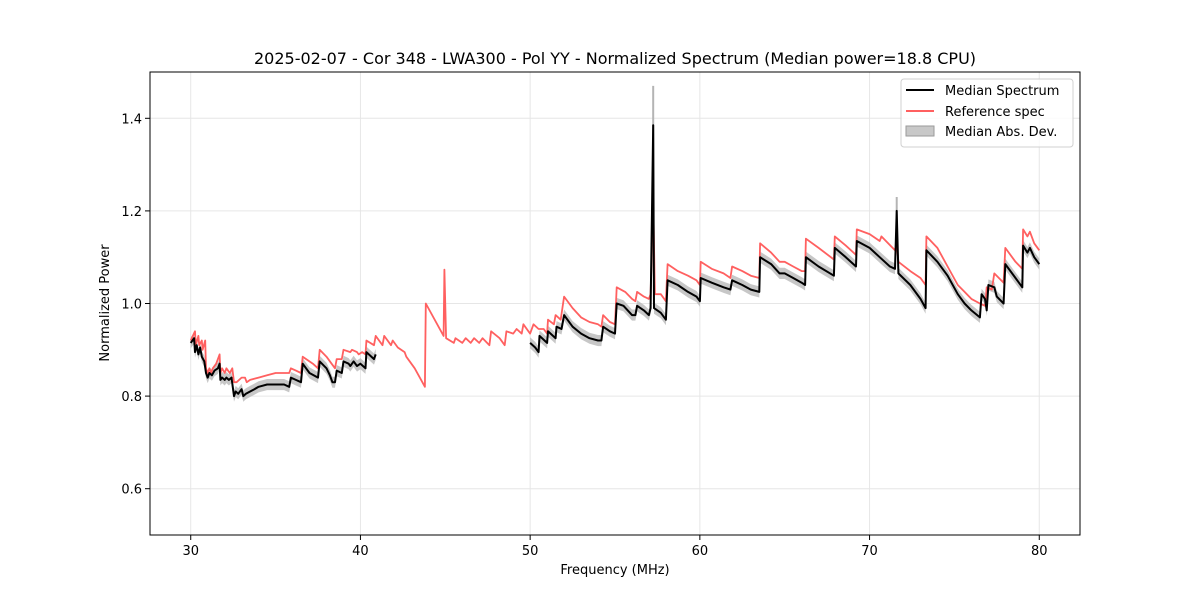 This screenshot has width=1200, height=600. What do you see at coordinates (131, 119) in the screenshot?
I see `y-tick-label: 1.4` at bounding box center [131, 119].